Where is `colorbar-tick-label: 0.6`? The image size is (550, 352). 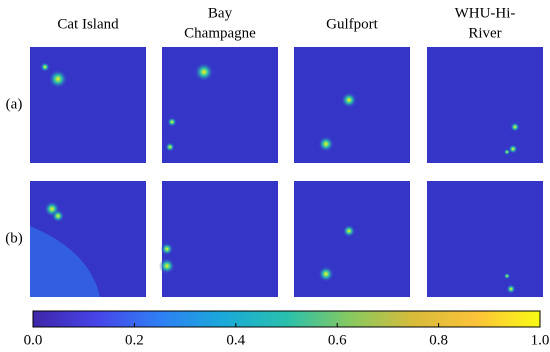
colorbar-tick-label: 0.6 is located at coordinates (337, 340).